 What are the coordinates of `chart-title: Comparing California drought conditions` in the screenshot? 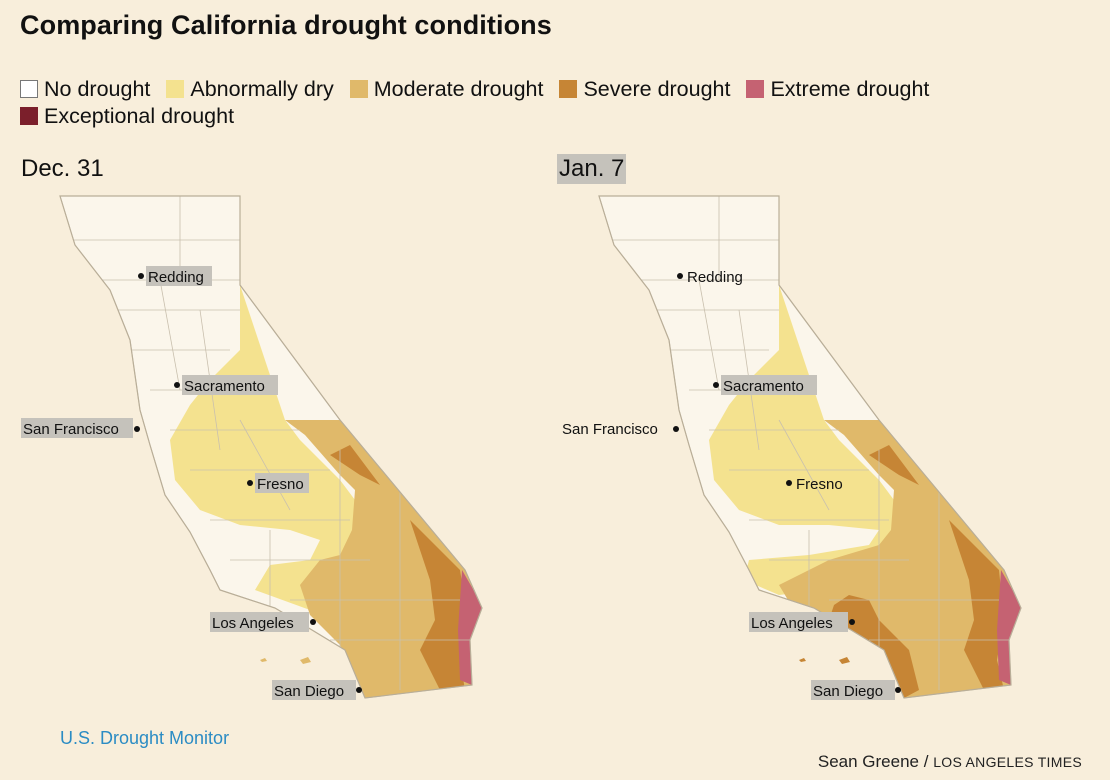 It's located at (286, 25).